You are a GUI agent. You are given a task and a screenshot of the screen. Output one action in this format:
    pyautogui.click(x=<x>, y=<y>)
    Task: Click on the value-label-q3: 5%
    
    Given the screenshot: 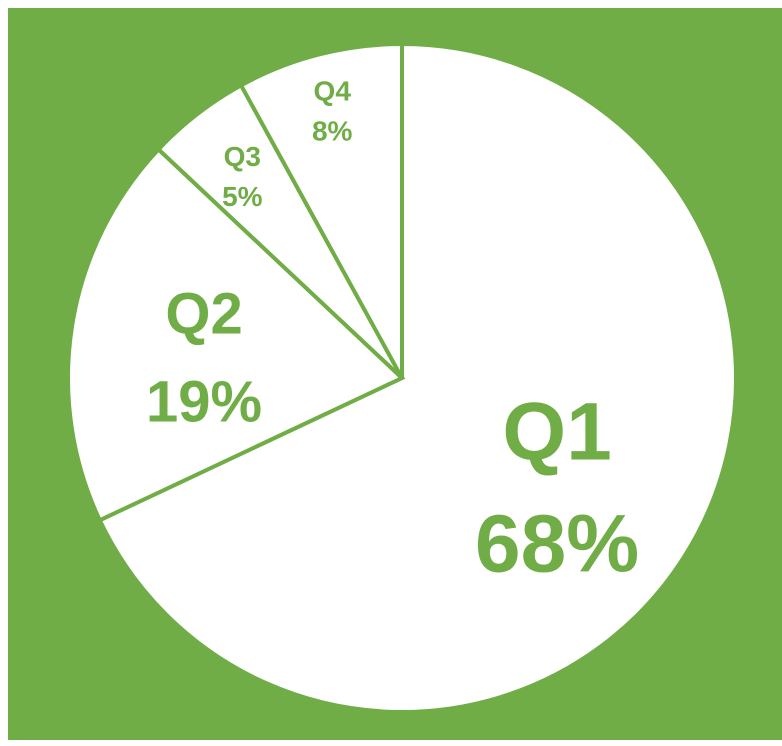 What is the action you would take?
    pyautogui.click(x=242, y=196)
    